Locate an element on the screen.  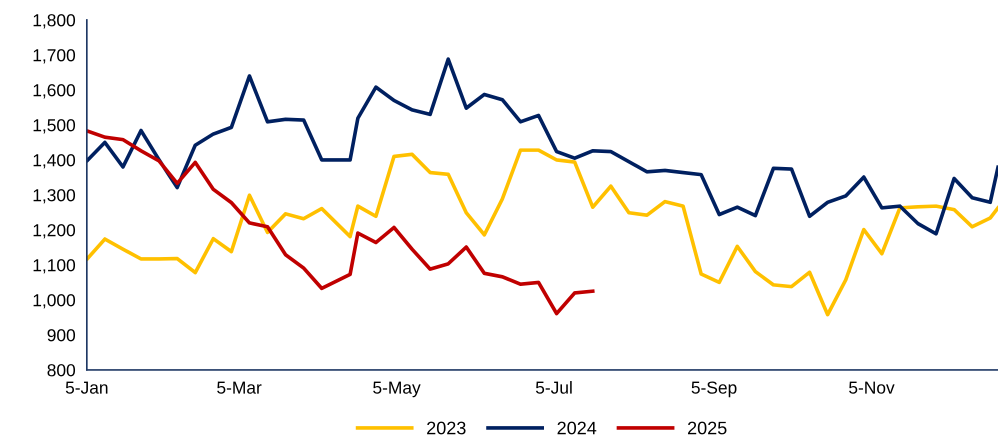
y-tick-label: 800 is located at coordinates (62, 370).